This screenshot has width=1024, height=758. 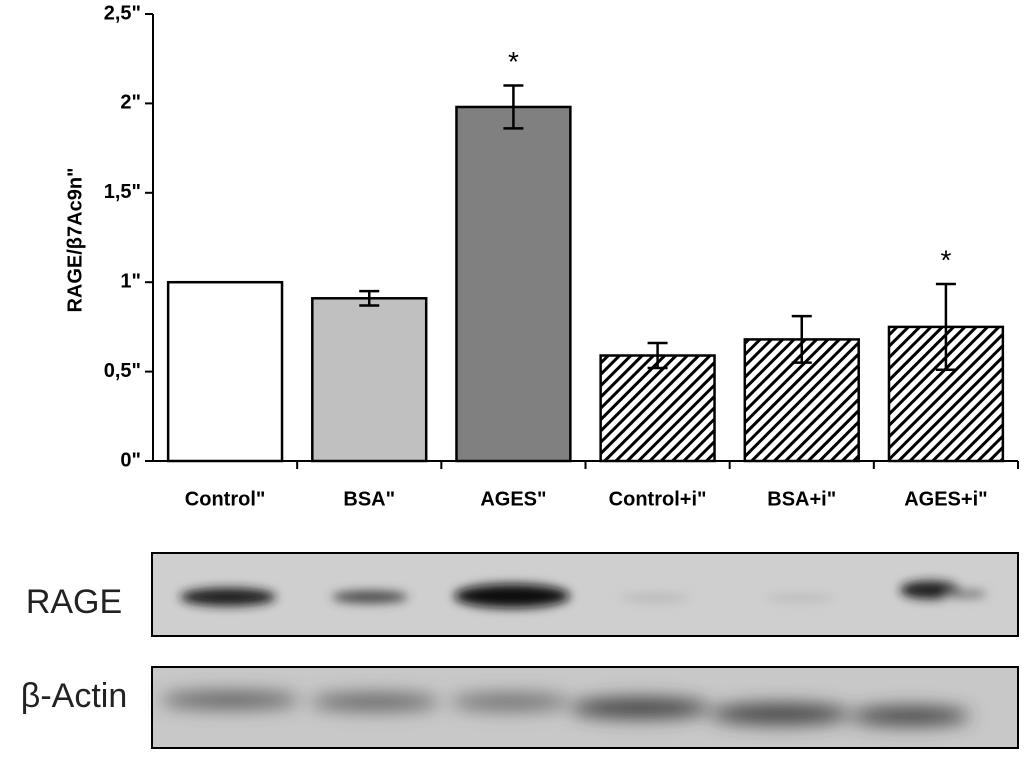 I want to click on blot-actin: β-Actin, so click(x=520, y=707).